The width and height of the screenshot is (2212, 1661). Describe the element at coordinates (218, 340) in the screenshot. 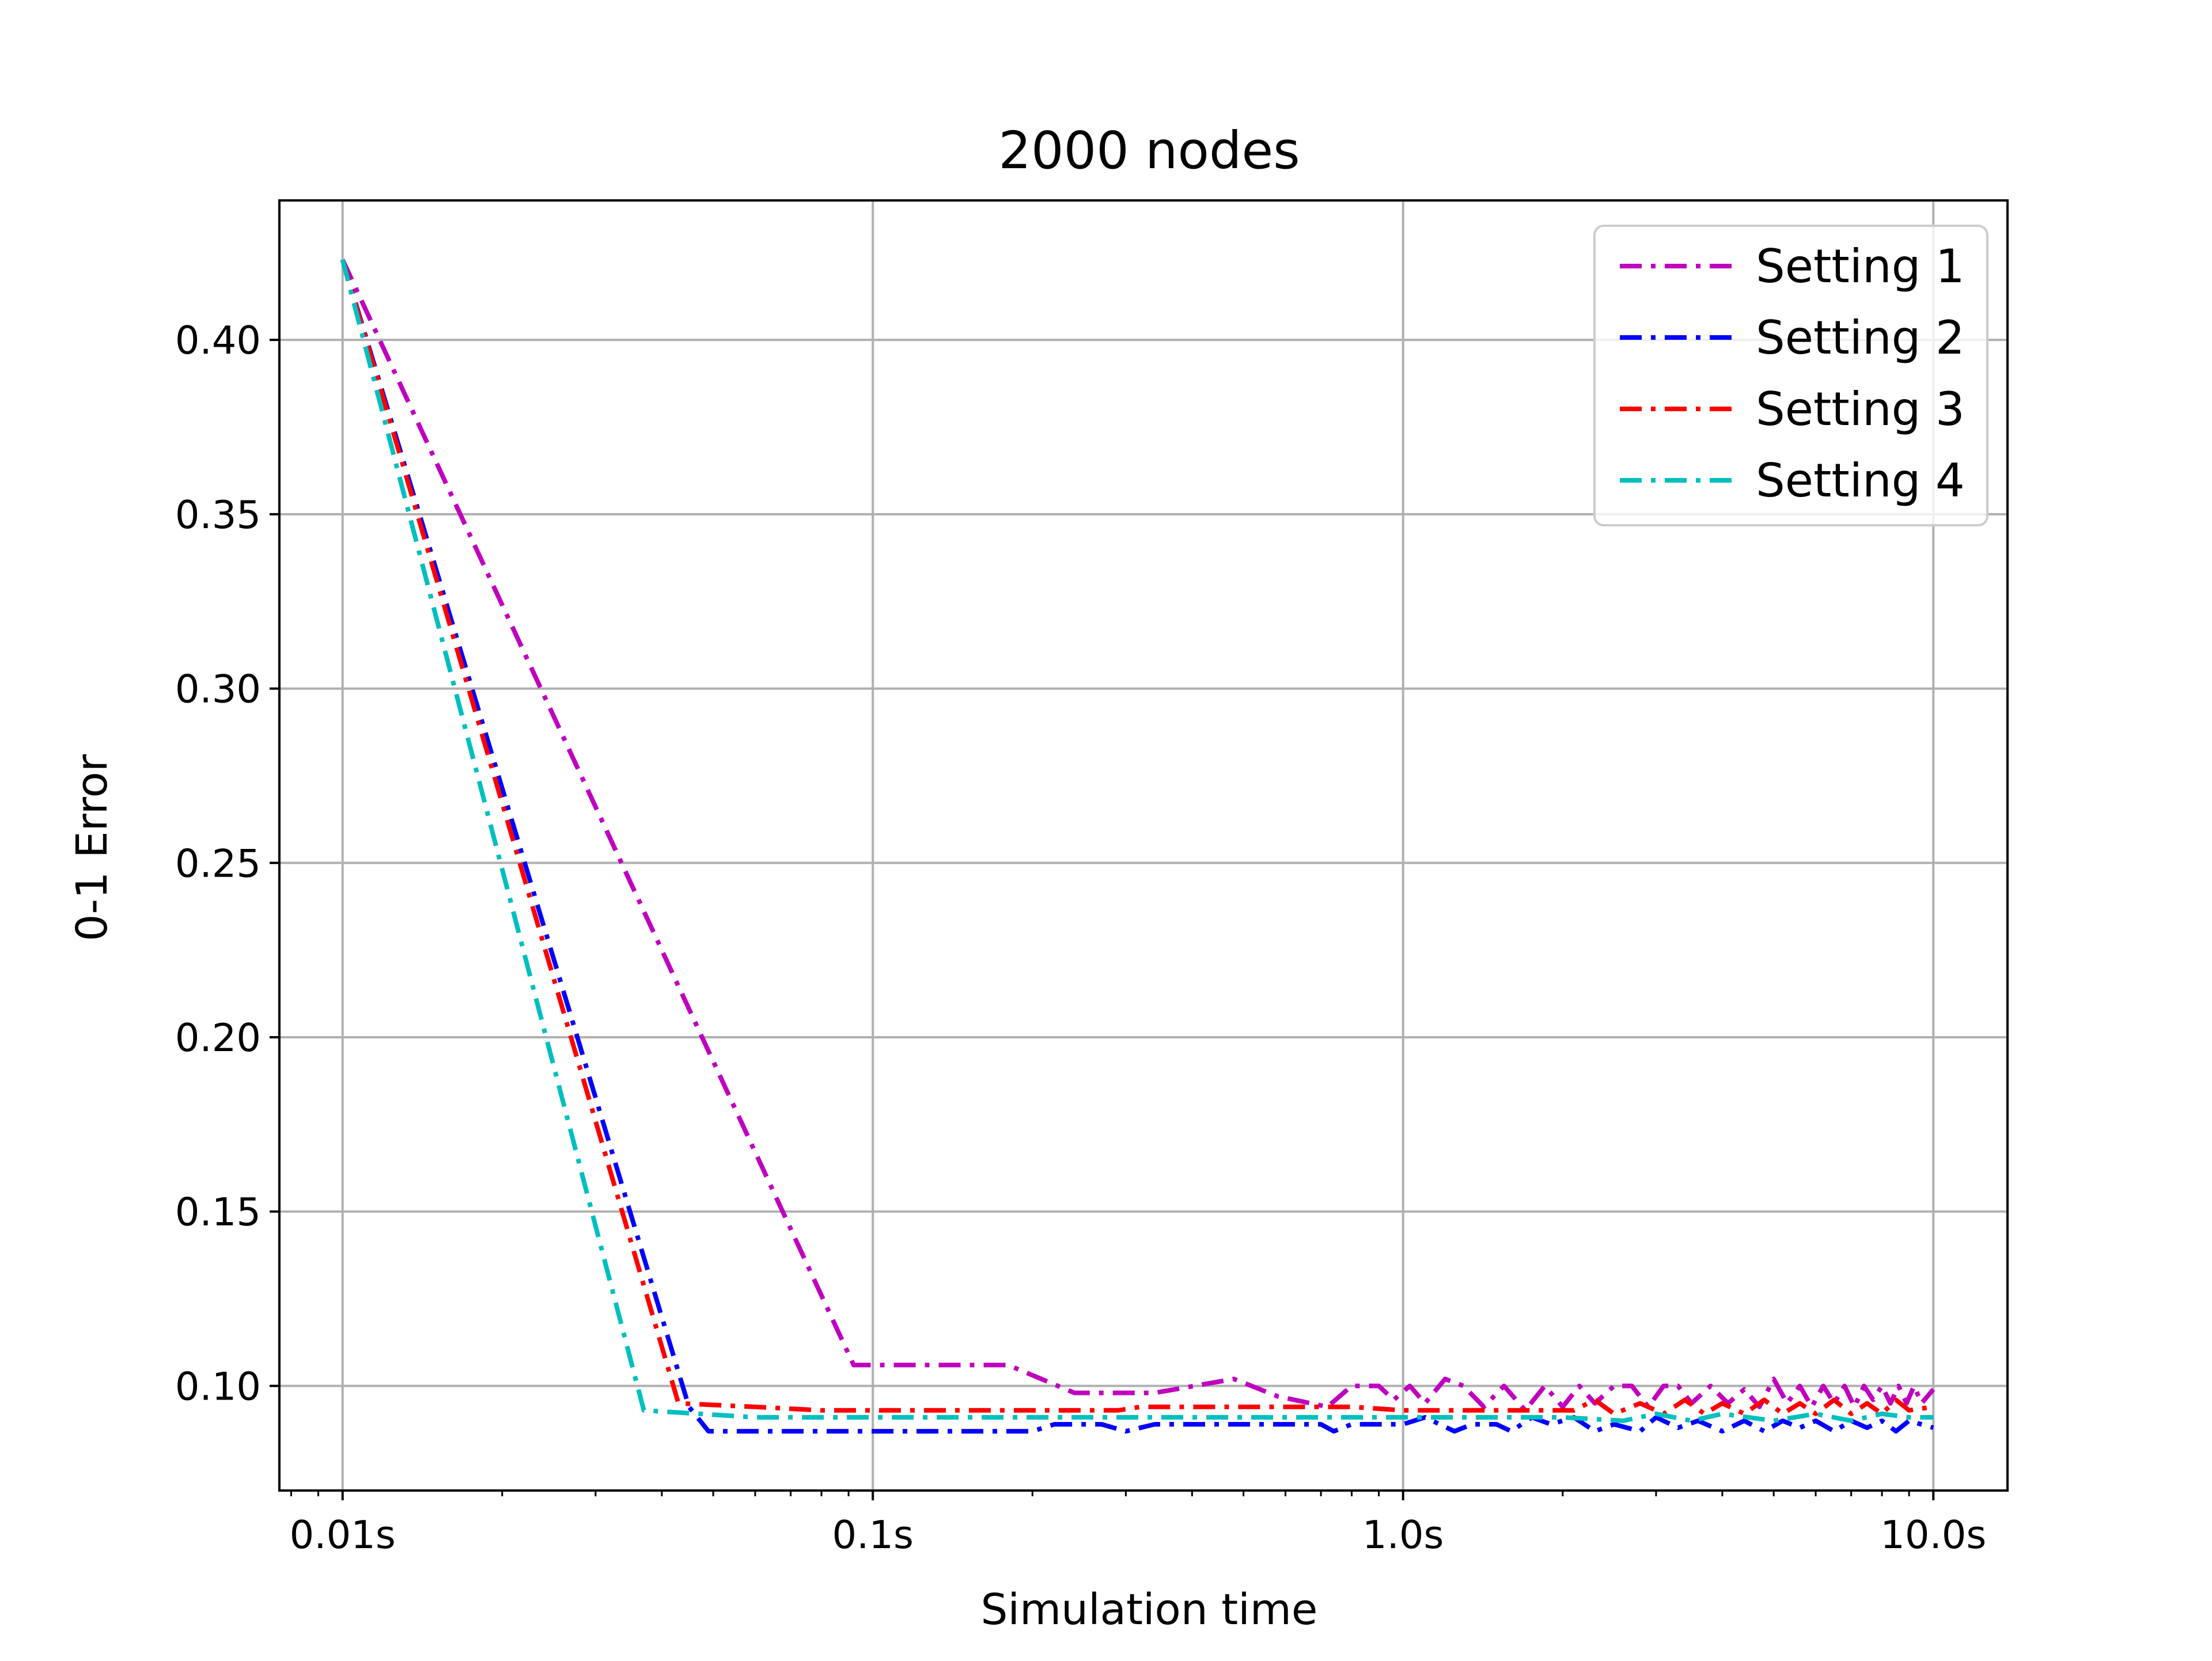

I see `y-tick-label: 0.40` at that location.